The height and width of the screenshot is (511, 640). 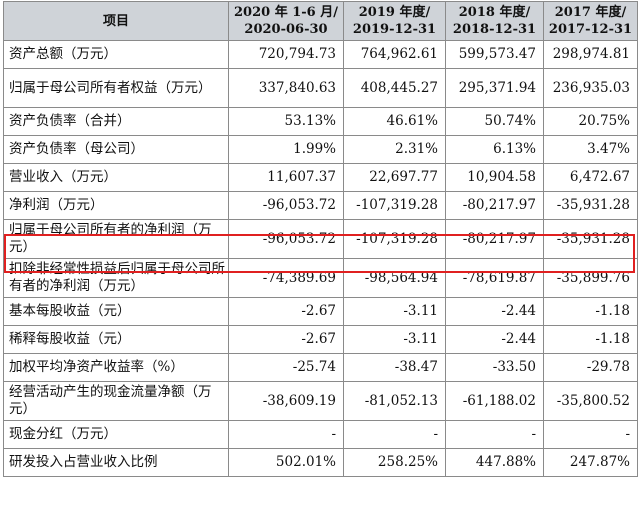 What do you see at coordinates (286, 278) in the screenshot?
I see `cell-value: -74,389.69` at bounding box center [286, 278].